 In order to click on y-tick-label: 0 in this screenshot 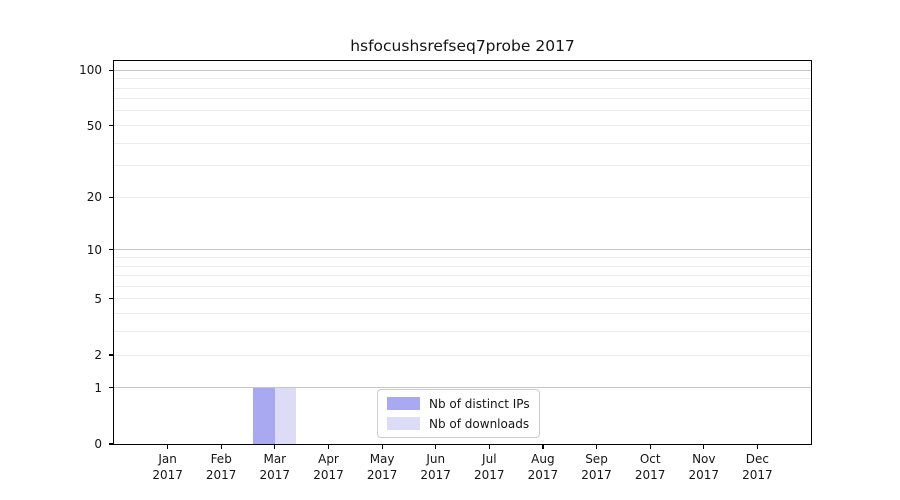, I will do `click(98, 444)`.